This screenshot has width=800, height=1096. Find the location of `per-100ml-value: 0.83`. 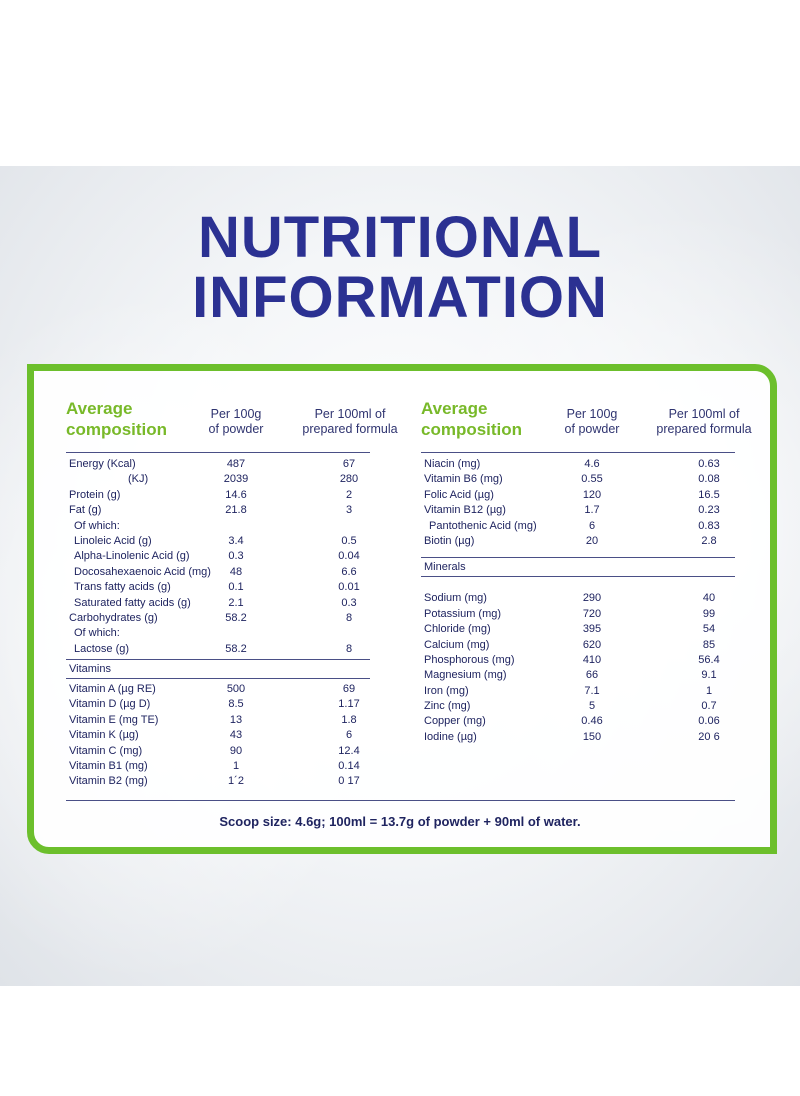

per-100ml-value: 0.83 is located at coordinates (709, 525).